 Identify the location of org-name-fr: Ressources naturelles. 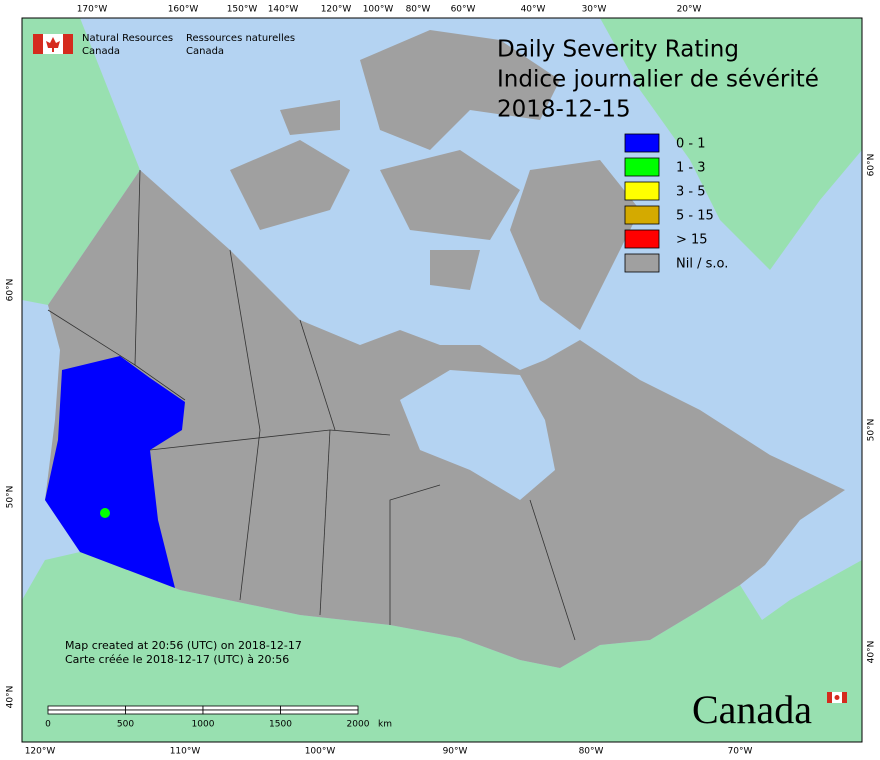
(240, 38).